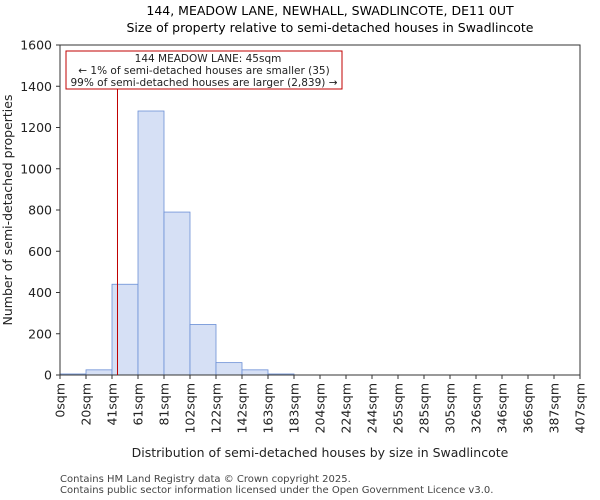 This screenshot has width=600, height=500. What do you see at coordinates (86, 404) in the screenshot?
I see `x-tick-label: 20sqm` at bounding box center [86, 404].